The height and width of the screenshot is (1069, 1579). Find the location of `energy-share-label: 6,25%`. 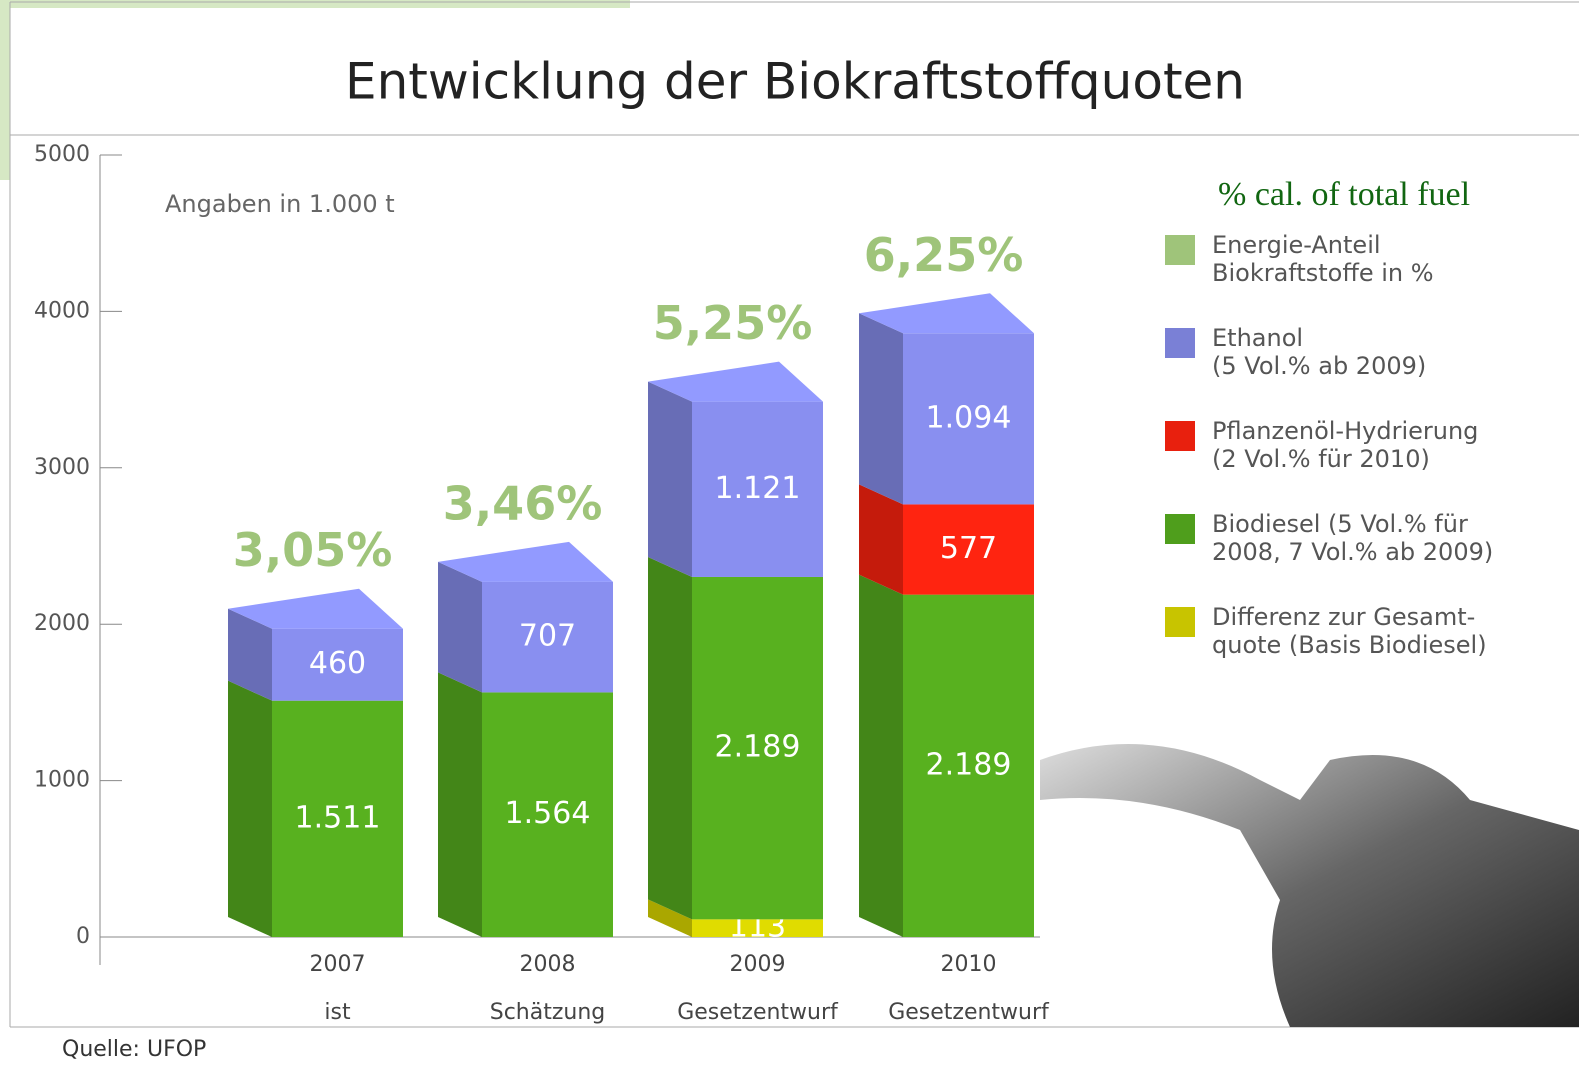

energy-share-label: 6,25% is located at coordinates (944, 255).